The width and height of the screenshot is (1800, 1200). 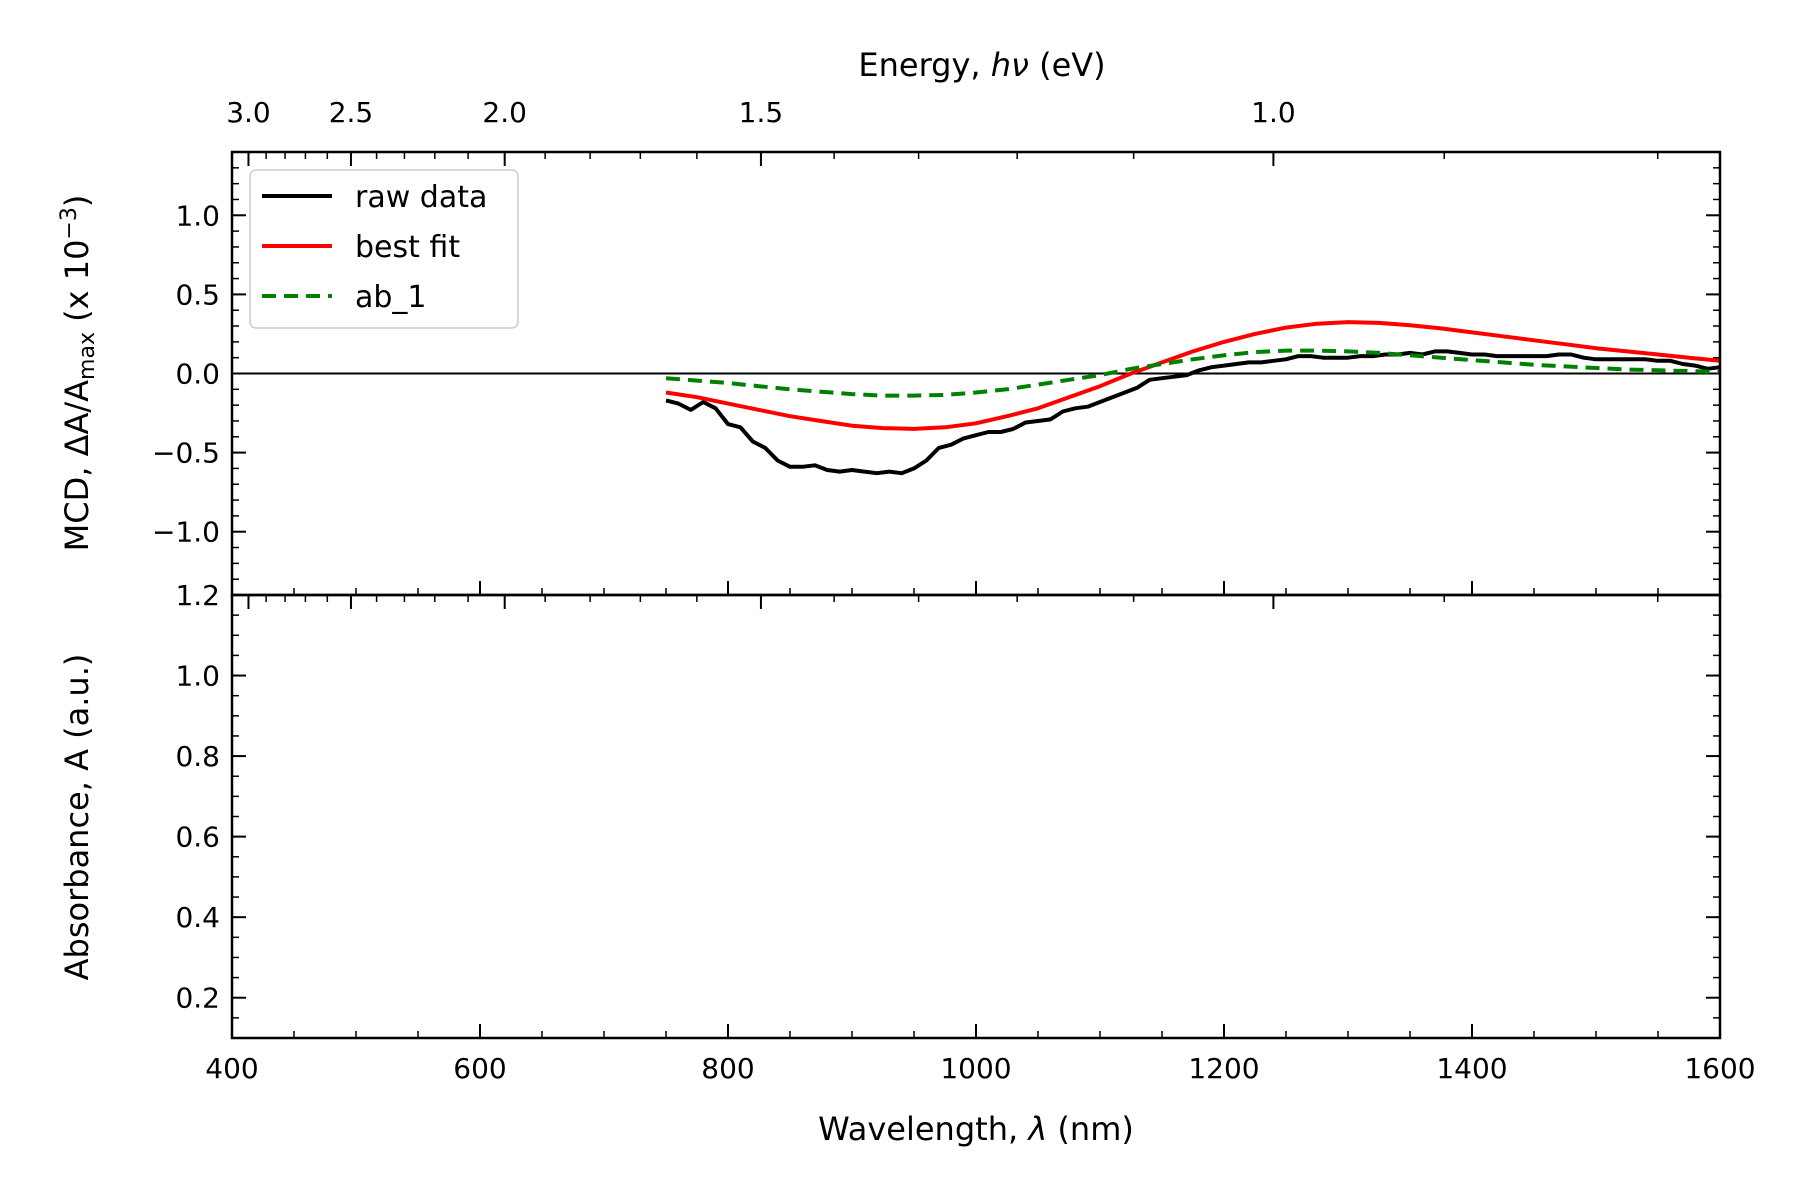 What do you see at coordinates (186, 453) in the screenshot?
I see `mcd-ytick-label: −0.5` at bounding box center [186, 453].